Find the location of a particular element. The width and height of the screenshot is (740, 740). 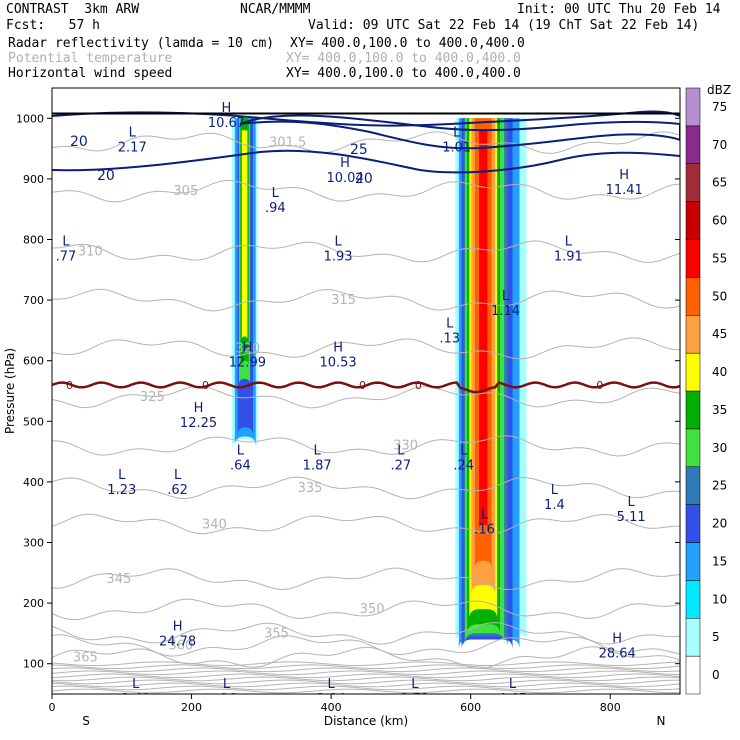

y-tick-label: 700 is located at coordinates (33, 300).